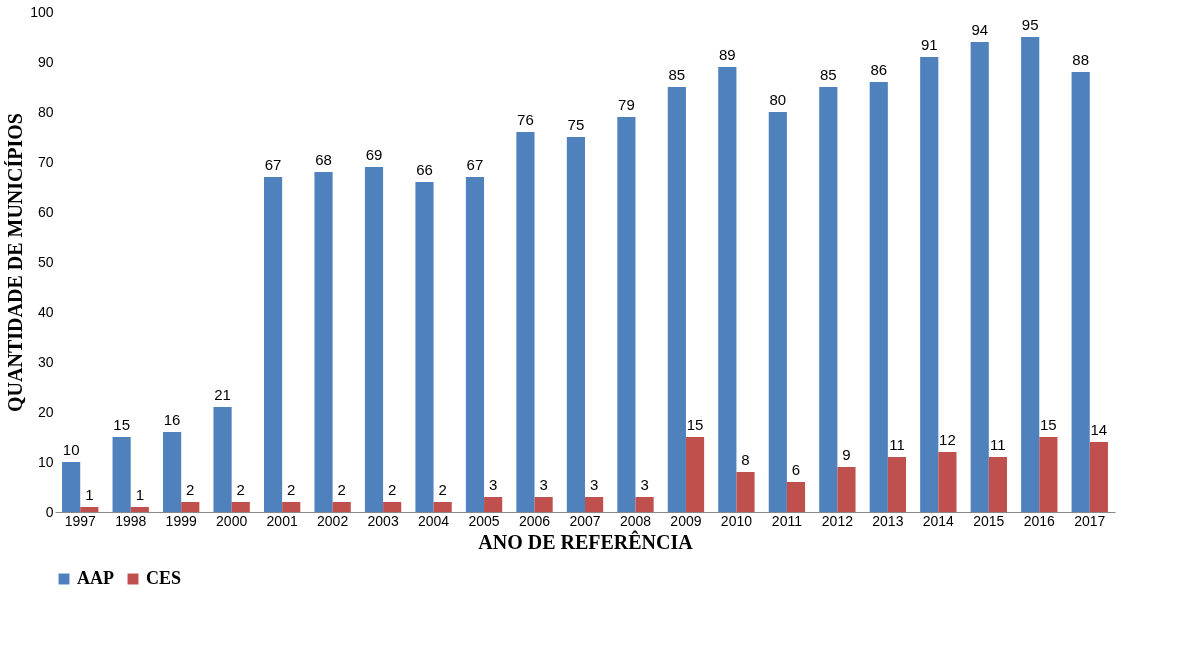 This screenshot has width=1183, height=661. What do you see at coordinates (484, 520) in the screenshot?
I see `x-tick-label: 2005` at bounding box center [484, 520].